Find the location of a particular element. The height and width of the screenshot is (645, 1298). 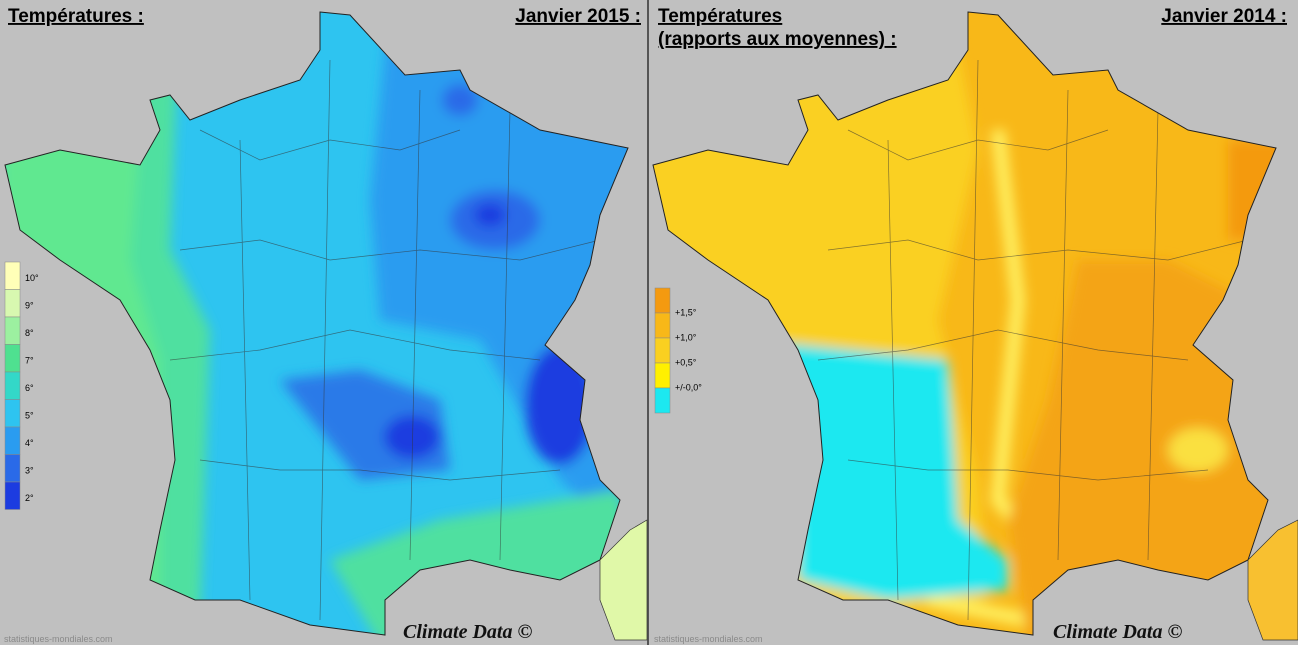

legend-label: +0,5° is located at coordinates (686, 362).